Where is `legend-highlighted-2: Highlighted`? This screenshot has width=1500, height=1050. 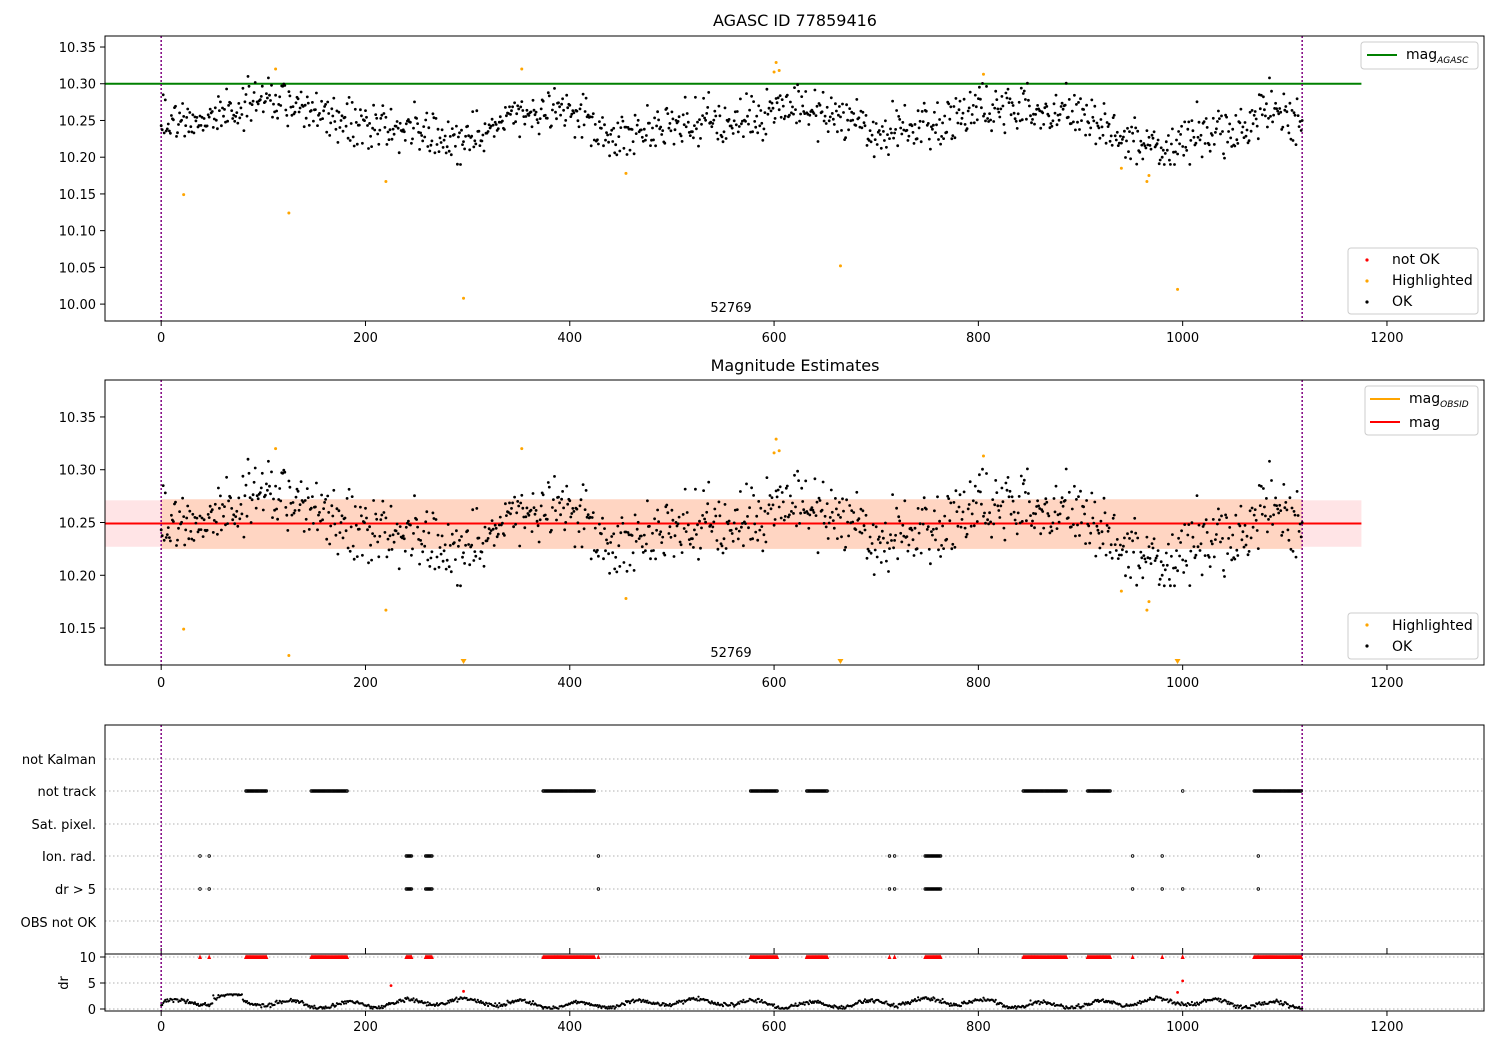
legend-highlighted-2: Highlighted is located at coordinates (1432, 626).